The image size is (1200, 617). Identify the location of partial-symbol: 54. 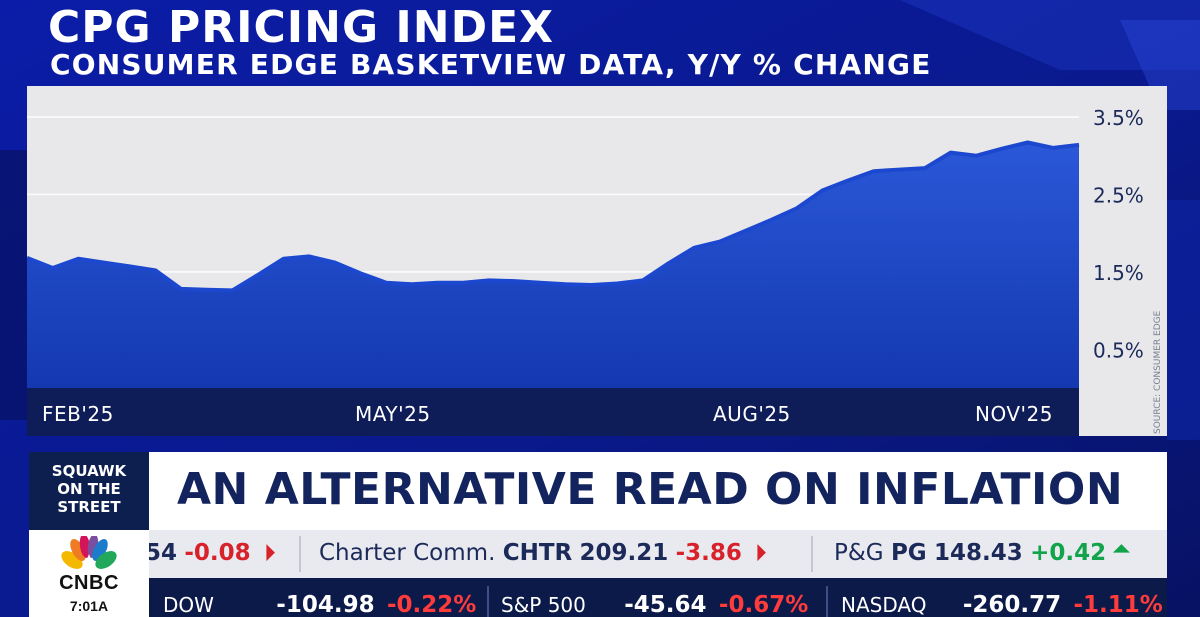
(163, 553).